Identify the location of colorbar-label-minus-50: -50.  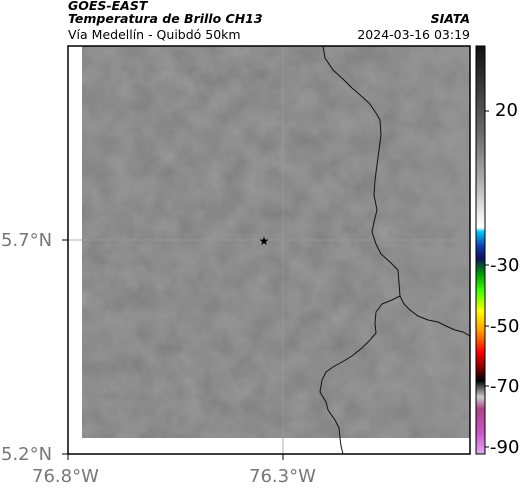
(505, 326).